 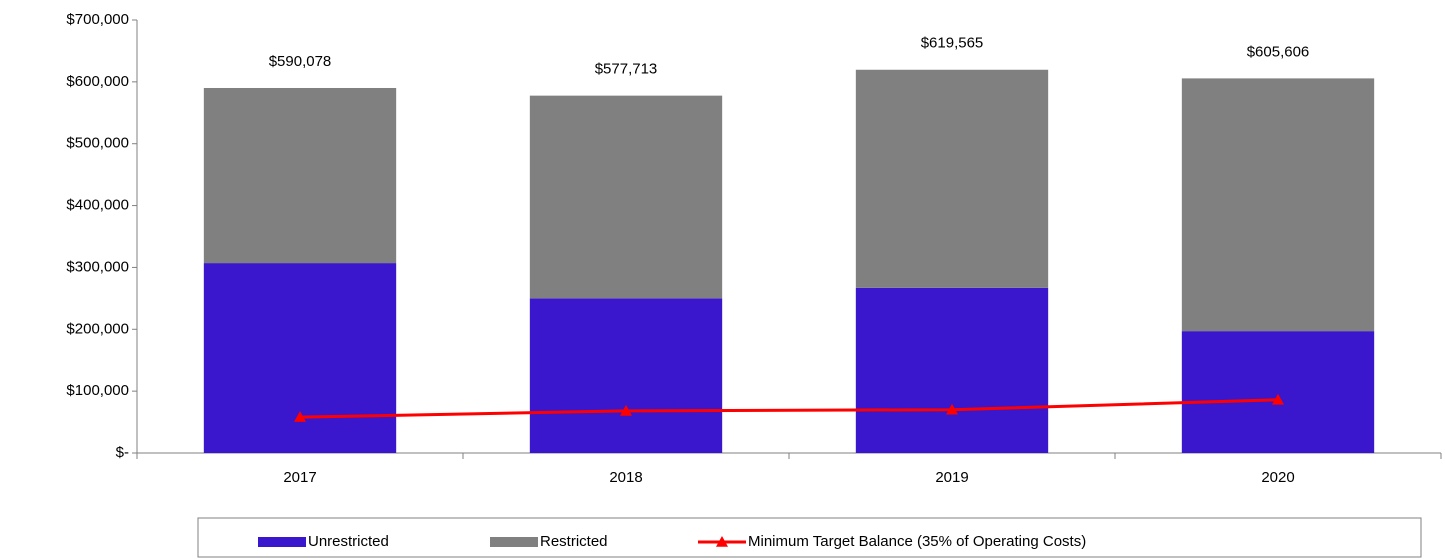 I want to click on y-tick-label: $300,000, so click(x=97, y=266).